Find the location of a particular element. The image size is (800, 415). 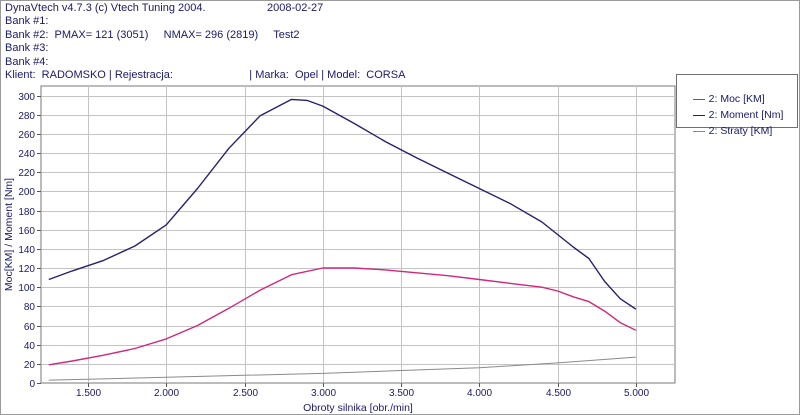

y-axis-label: Moc[KM] / Moment [Nm] is located at coordinates (9, 234).